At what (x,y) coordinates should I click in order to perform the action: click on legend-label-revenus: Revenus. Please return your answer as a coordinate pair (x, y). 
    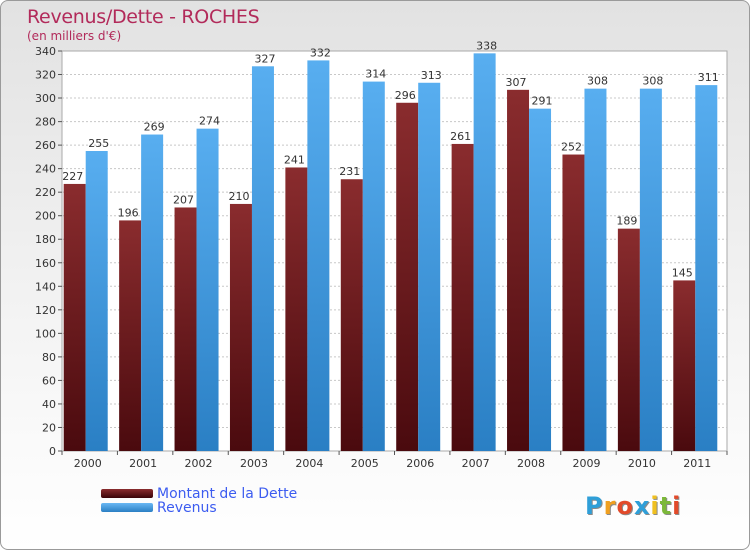
    Looking at the image, I should click on (187, 508).